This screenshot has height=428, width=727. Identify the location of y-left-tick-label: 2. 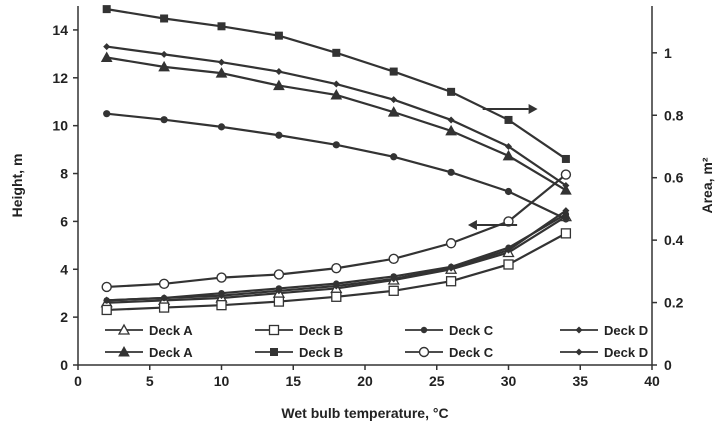
(64, 317).